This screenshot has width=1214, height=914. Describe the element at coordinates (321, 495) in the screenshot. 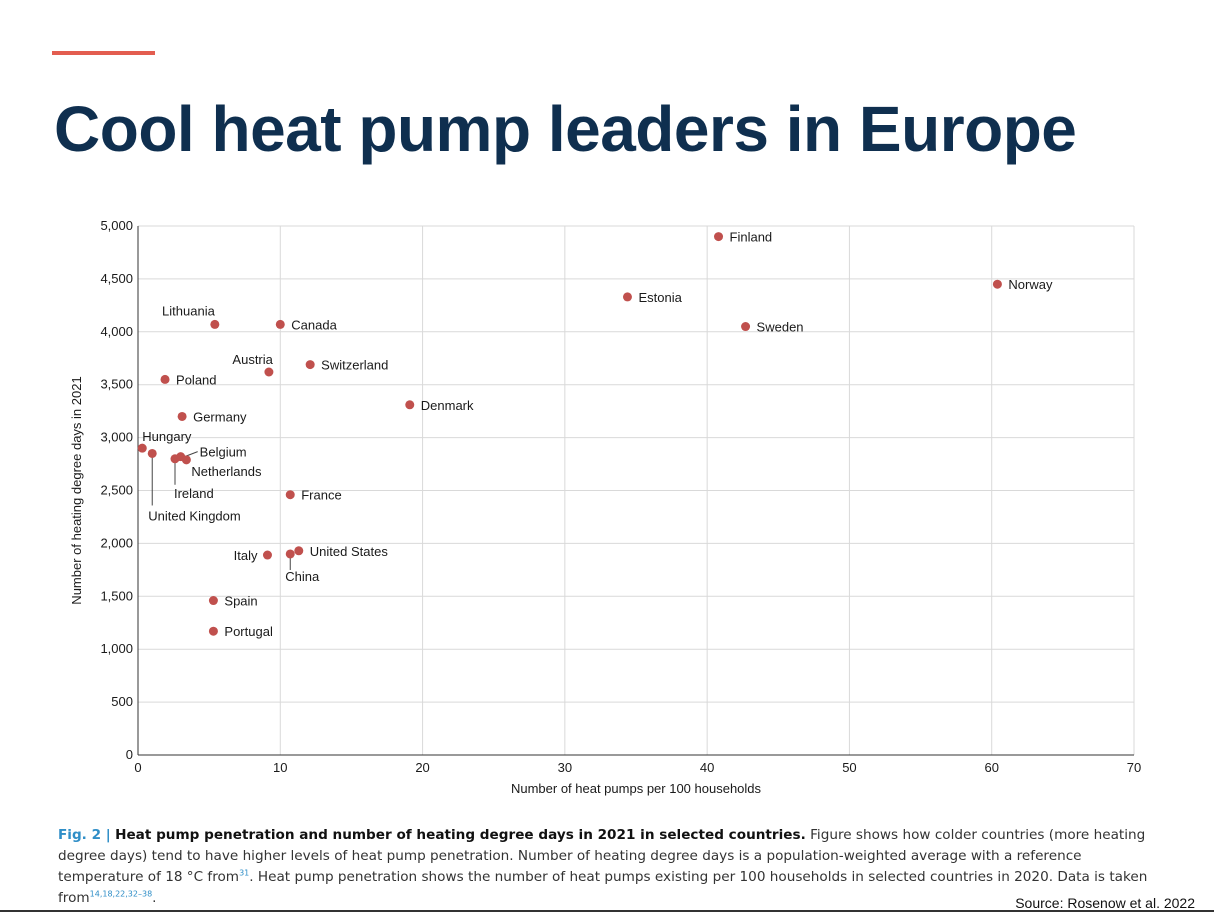

I see `point-label-france: France` at that location.